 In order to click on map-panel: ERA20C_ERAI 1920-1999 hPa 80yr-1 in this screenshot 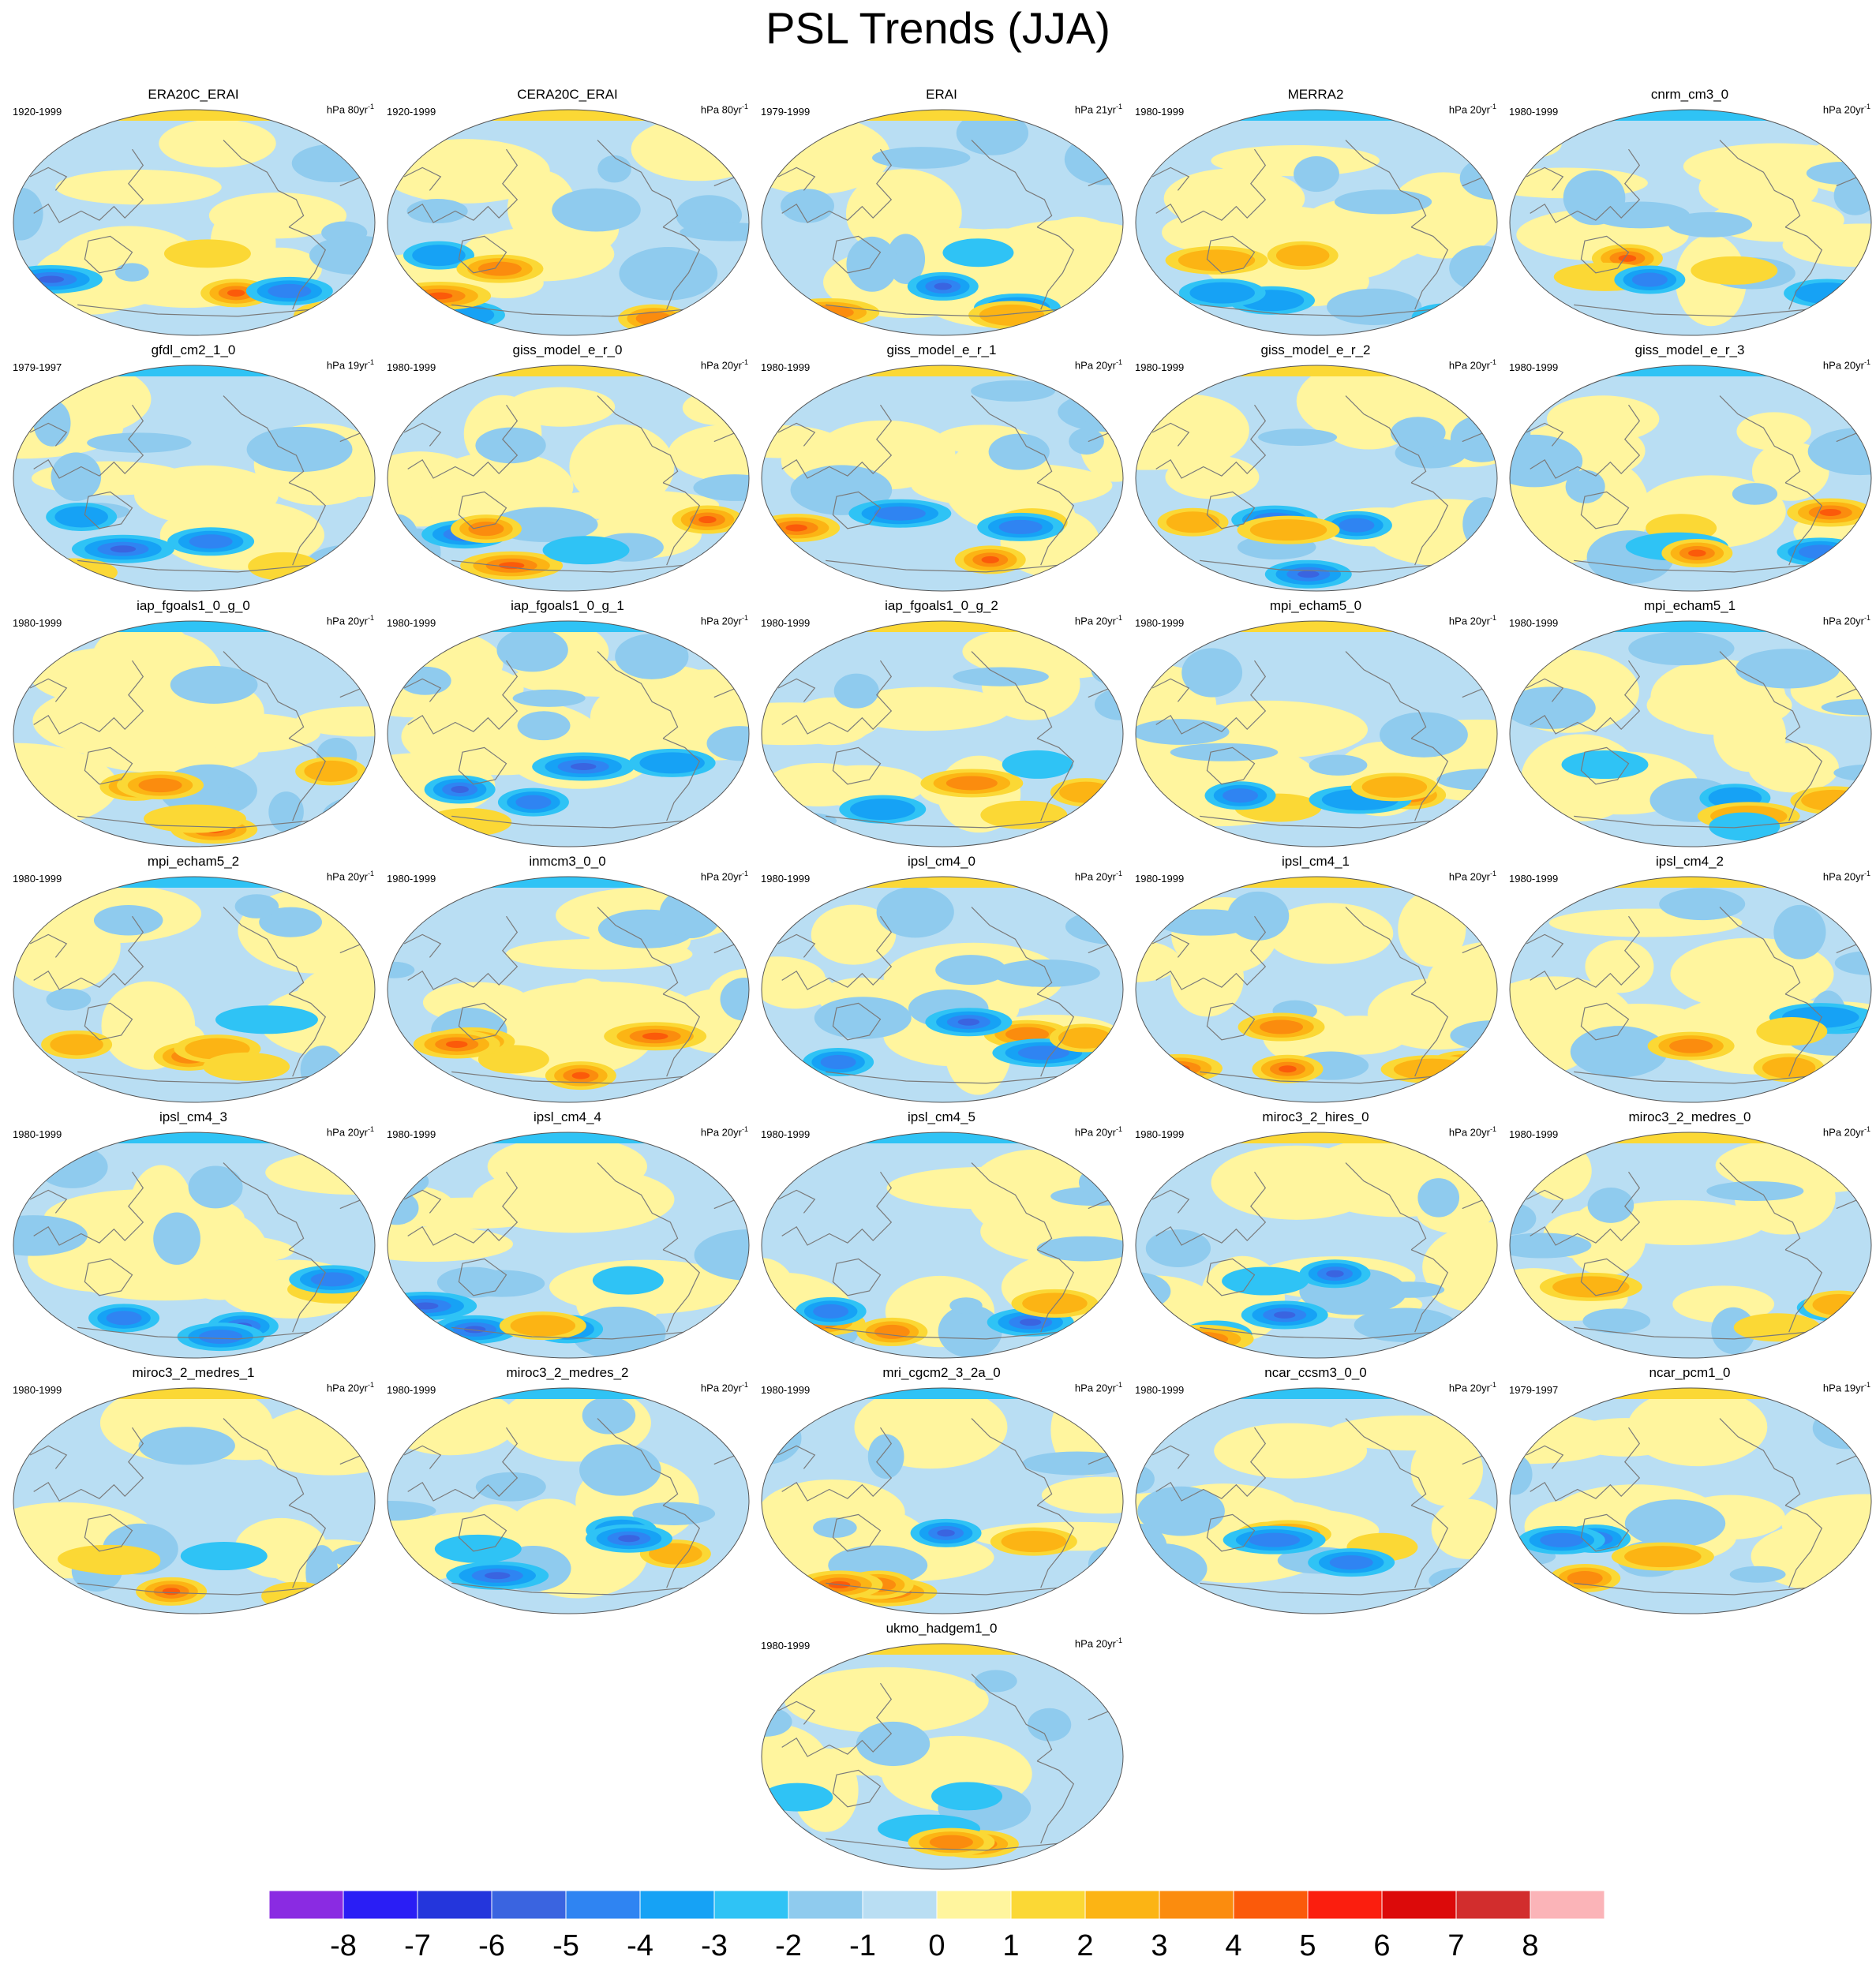, I will do `click(193, 212)`.